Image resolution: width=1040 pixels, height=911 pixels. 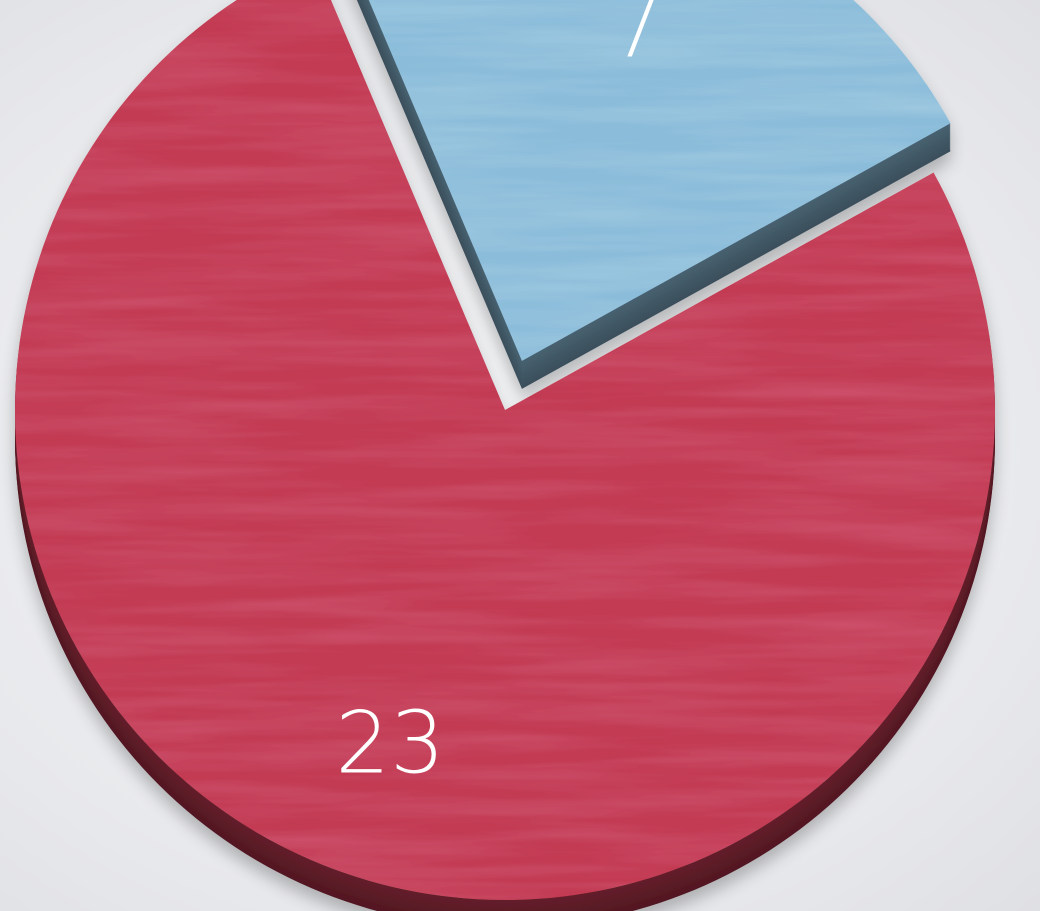 What do you see at coordinates (389, 744) in the screenshot?
I see `slice-label-23: 23` at bounding box center [389, 744].